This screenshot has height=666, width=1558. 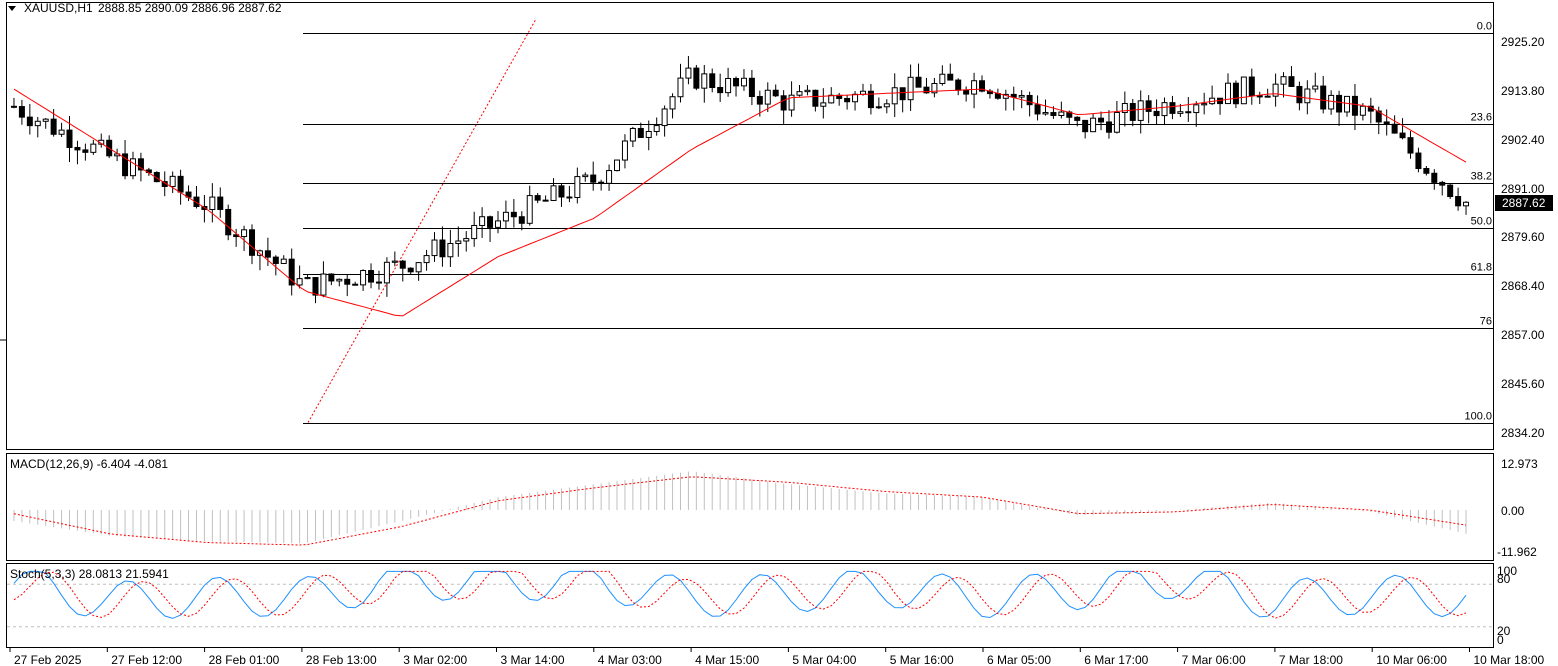 I want to click on price-tick: 2868.40, so click(x=1523, y=286).